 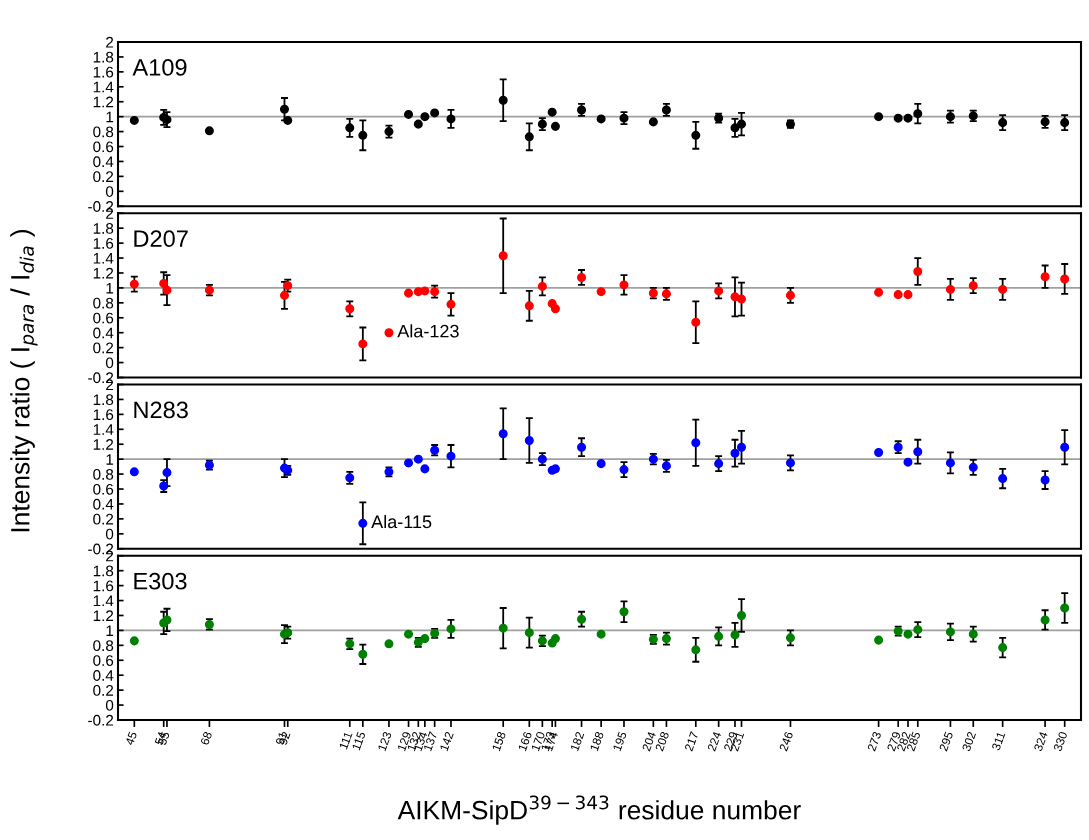 I want to click on x-tick-label: 68, so click(x=206, y=738).